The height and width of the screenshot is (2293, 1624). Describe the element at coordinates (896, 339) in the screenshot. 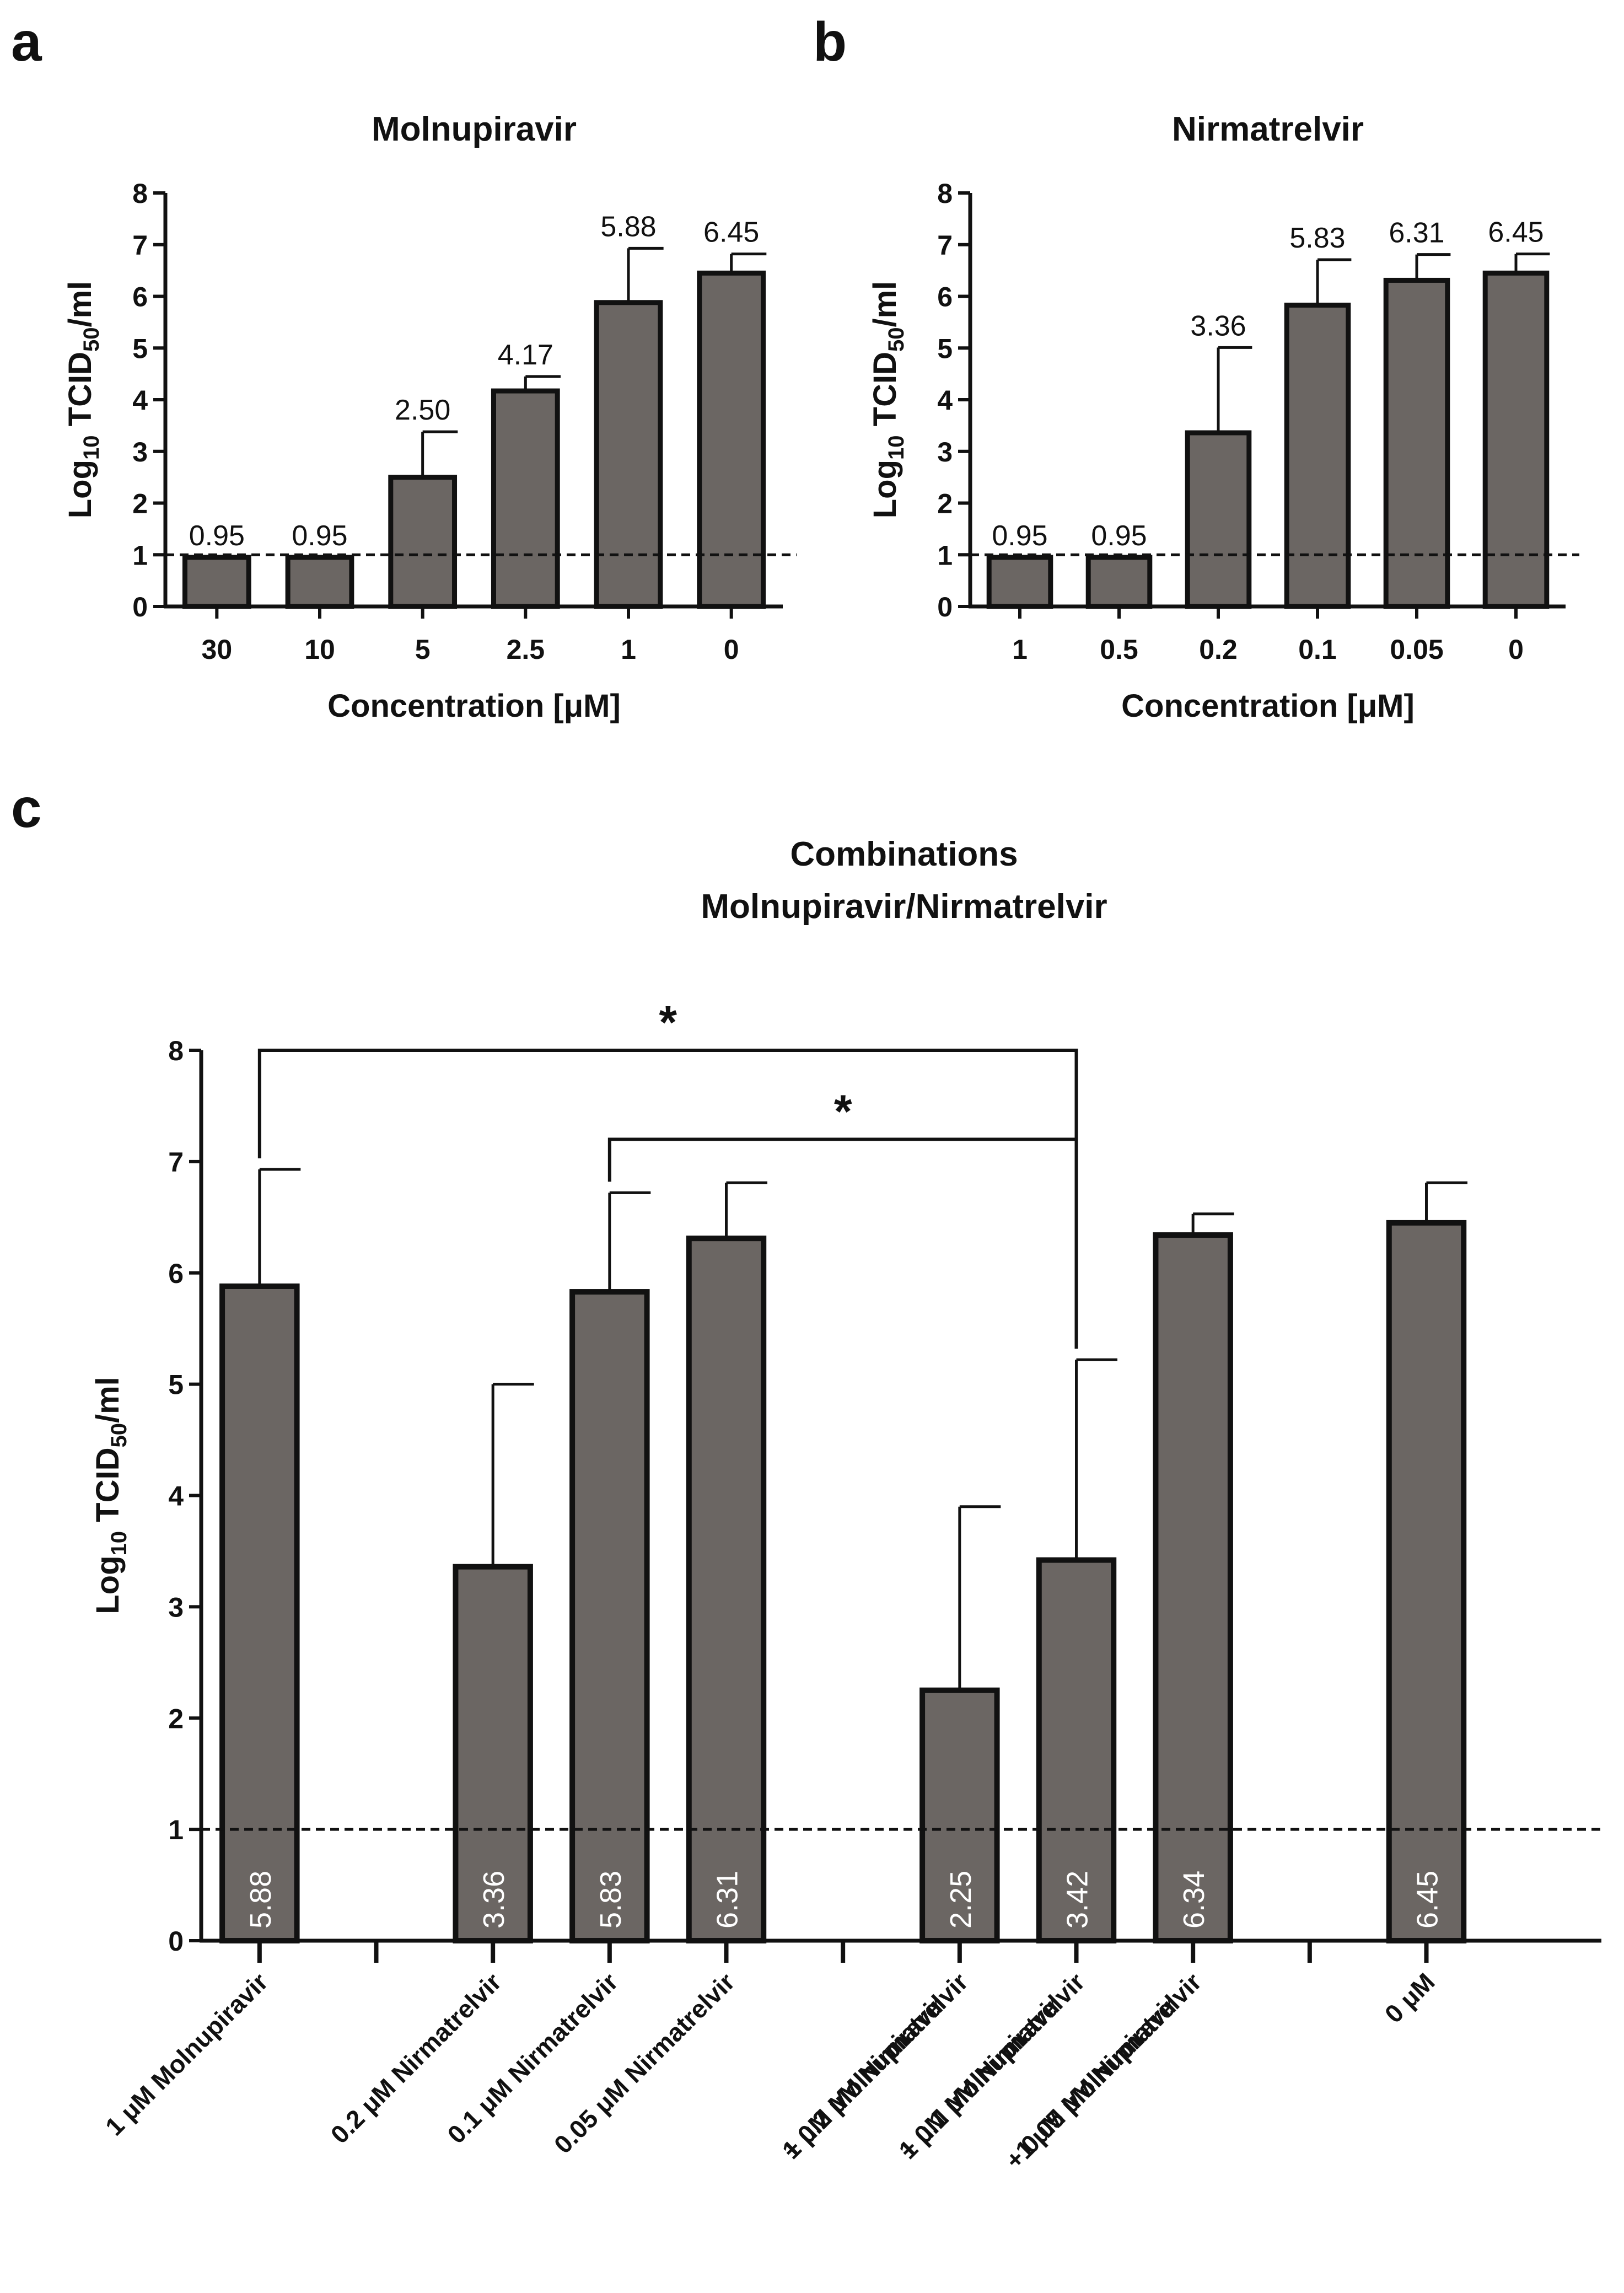

I see `b-y-axis-label-part: 50` at that location.